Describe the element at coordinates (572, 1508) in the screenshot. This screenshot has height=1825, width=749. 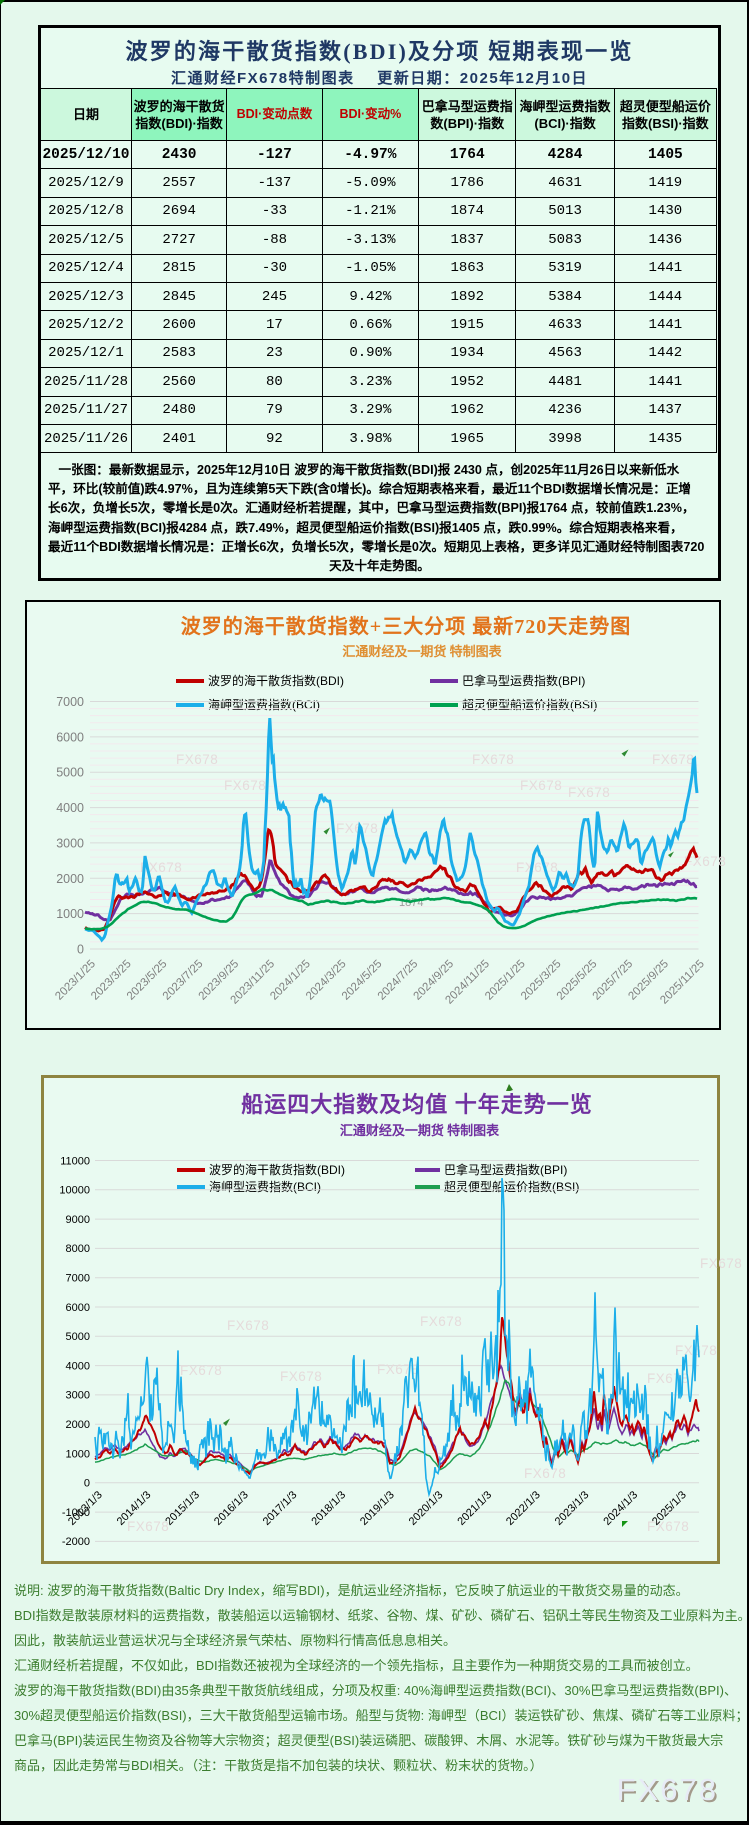
I see `svg-text: 2023/1/3` at that location.